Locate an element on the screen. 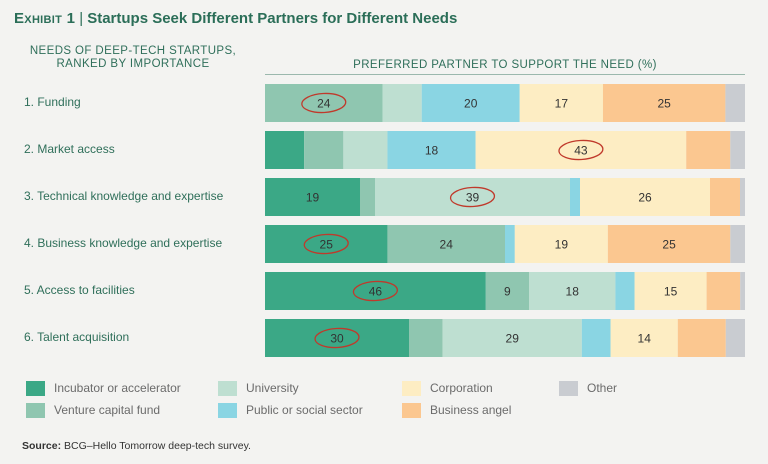 The image size is (768, 464). data-label-r1-s5: 17 is located at coordinates (562, 104).